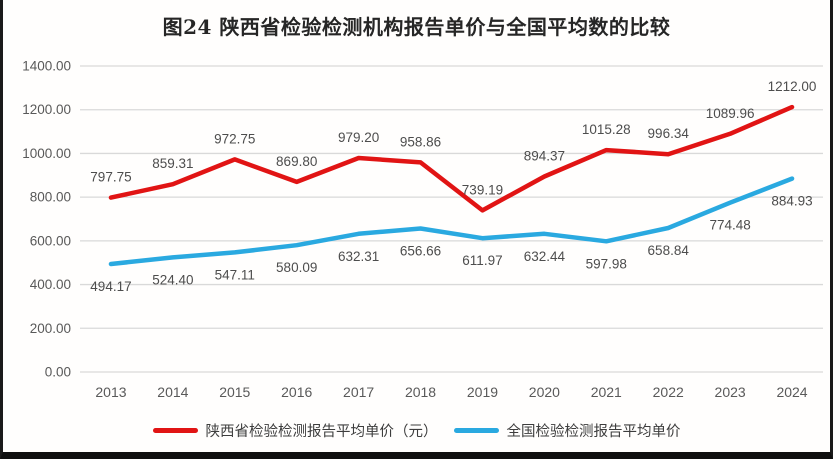 The image size is (833, 459). I want to click on data-label: 958.86, so click(420, 141).